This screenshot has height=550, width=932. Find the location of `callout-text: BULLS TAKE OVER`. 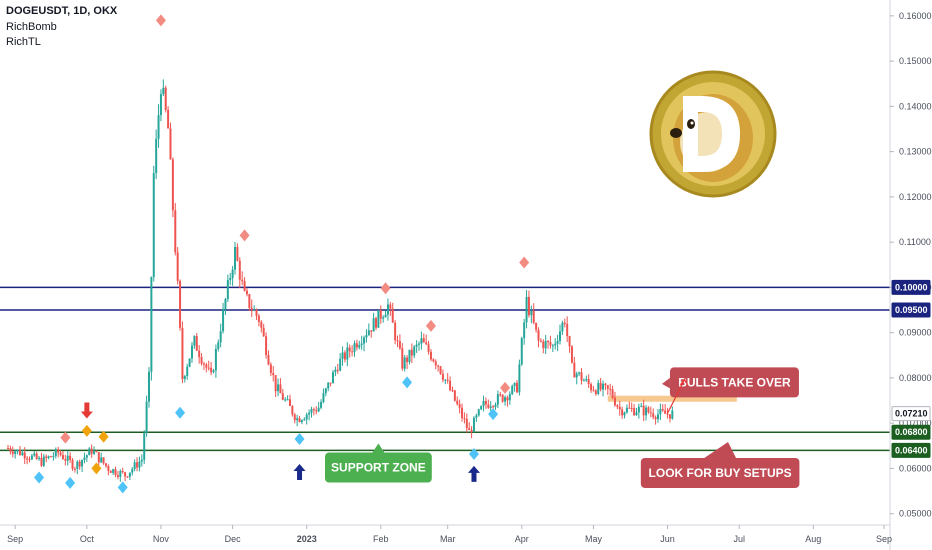

callout-text: BULLS TAKE OVER is located at coordinates (734, 382).